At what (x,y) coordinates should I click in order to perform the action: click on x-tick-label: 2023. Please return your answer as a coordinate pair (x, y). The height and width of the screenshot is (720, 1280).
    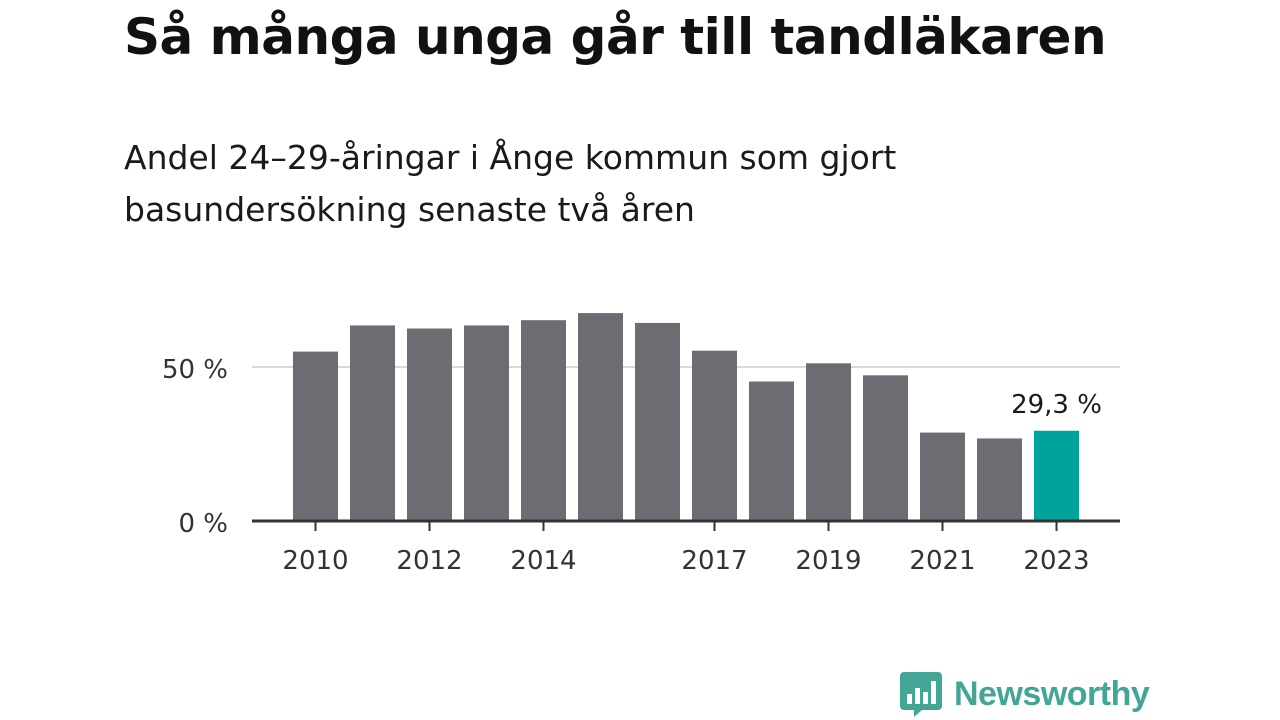
    Looking at the image, I should click on (1056, 561).